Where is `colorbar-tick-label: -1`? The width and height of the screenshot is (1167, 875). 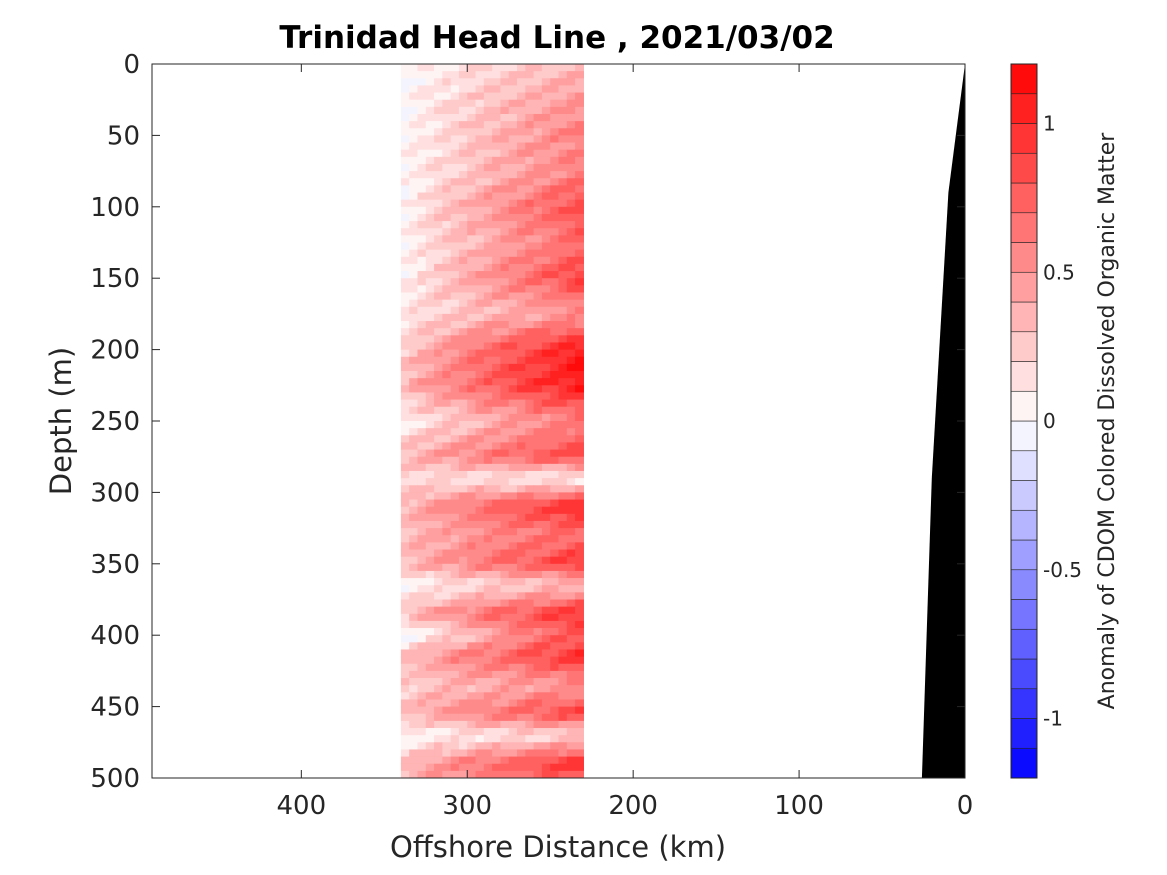
colorbar-tick-label: -1 is located at coordinates (1053, 719).